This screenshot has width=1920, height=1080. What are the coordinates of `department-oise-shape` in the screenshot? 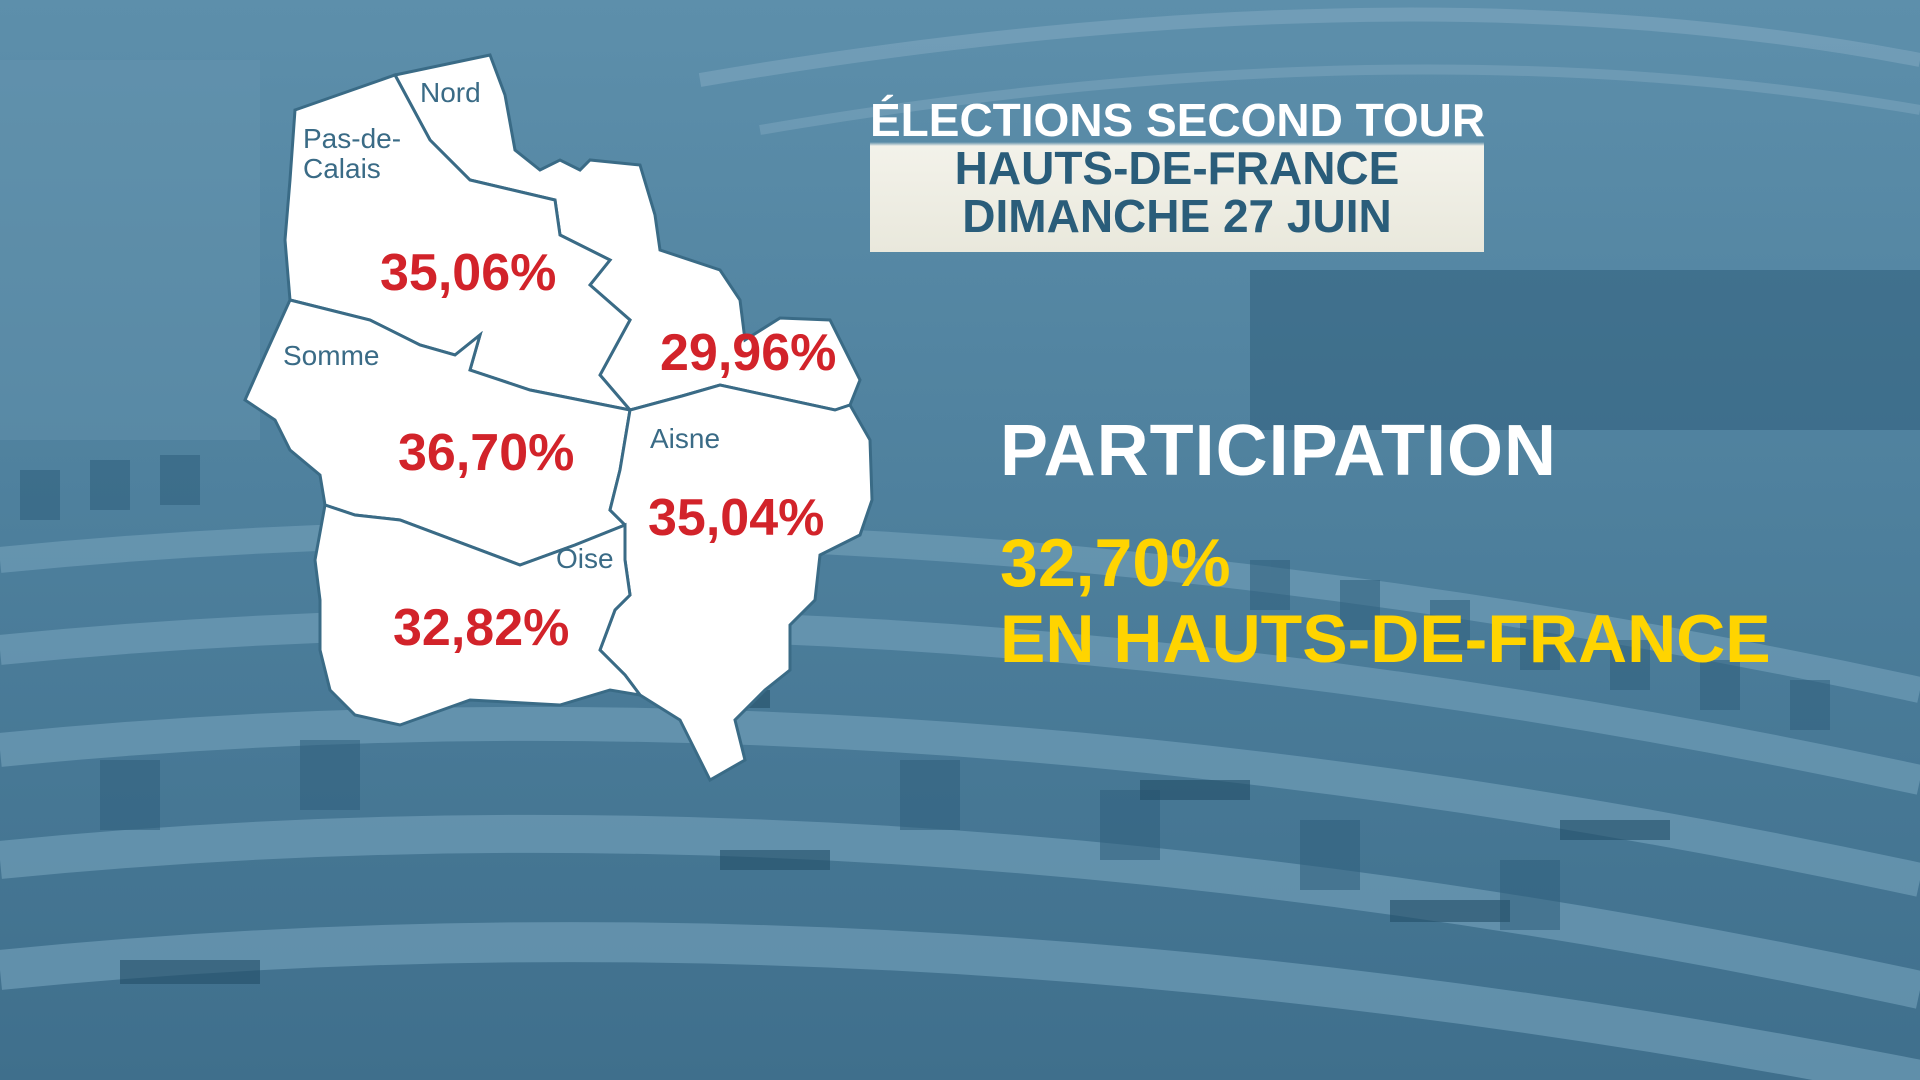 It's located at (478, 615).